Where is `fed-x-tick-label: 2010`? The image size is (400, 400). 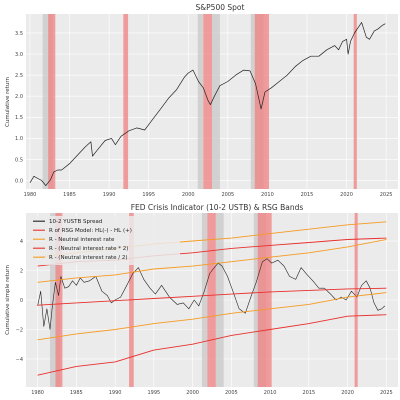
fed-x-tick-label: 2010 is located at coordinates (270, 393).